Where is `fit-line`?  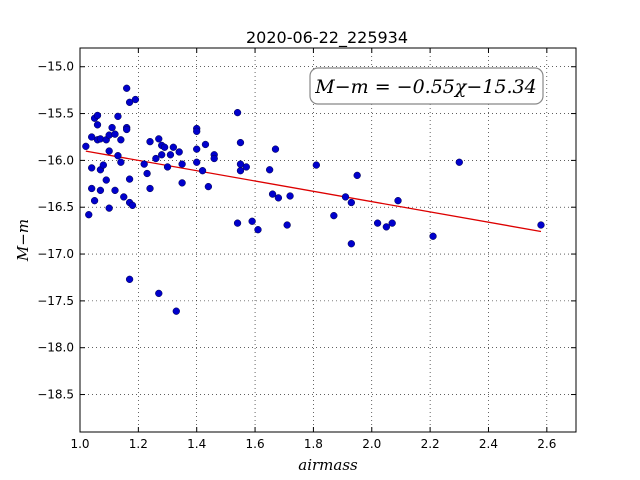
fit-line is located at coordinates (313, 191).